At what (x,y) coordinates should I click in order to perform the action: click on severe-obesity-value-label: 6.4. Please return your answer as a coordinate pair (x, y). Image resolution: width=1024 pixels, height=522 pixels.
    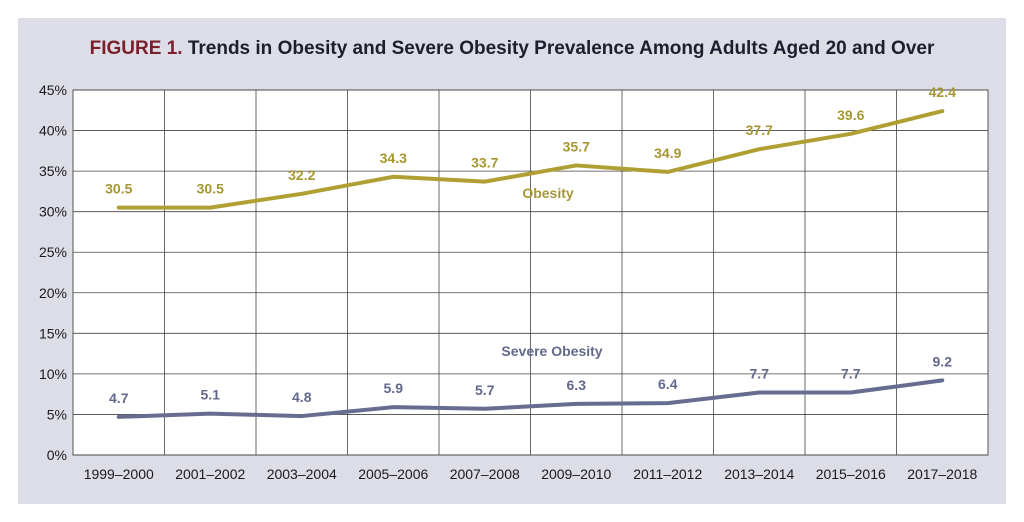
    Looking at the image, I should click on (668, 384).